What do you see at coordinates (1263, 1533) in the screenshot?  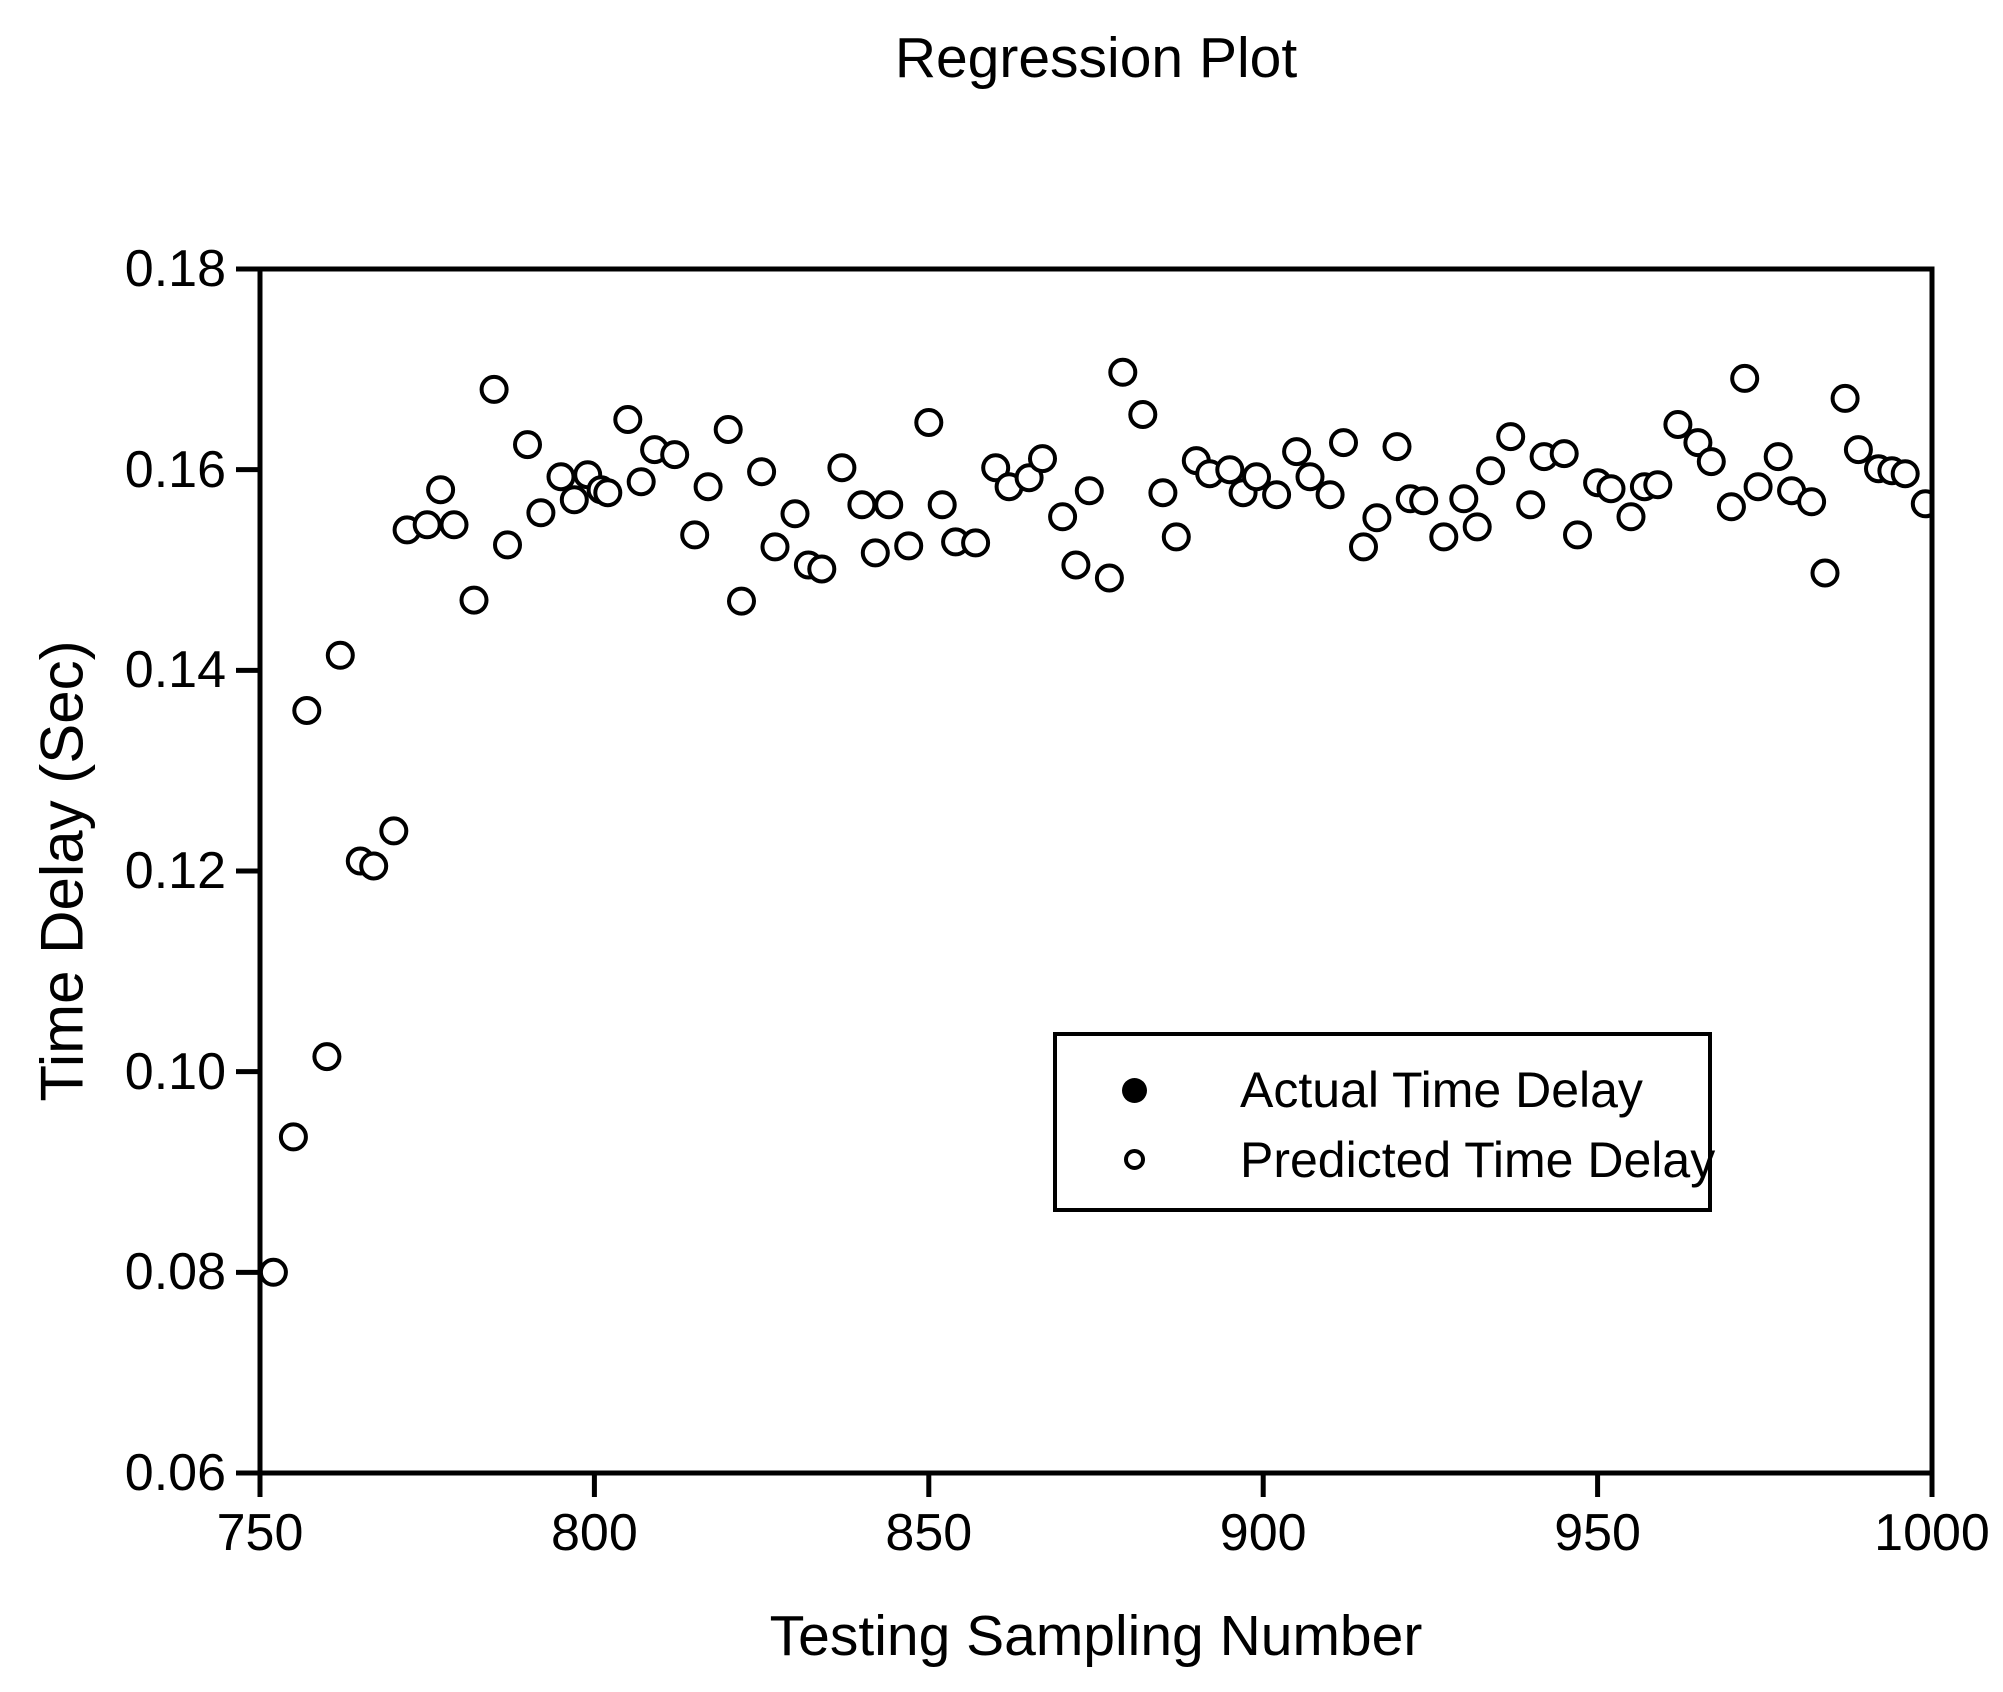 I see `x-tick-label: 900` at bounding box center [1263, 1533].